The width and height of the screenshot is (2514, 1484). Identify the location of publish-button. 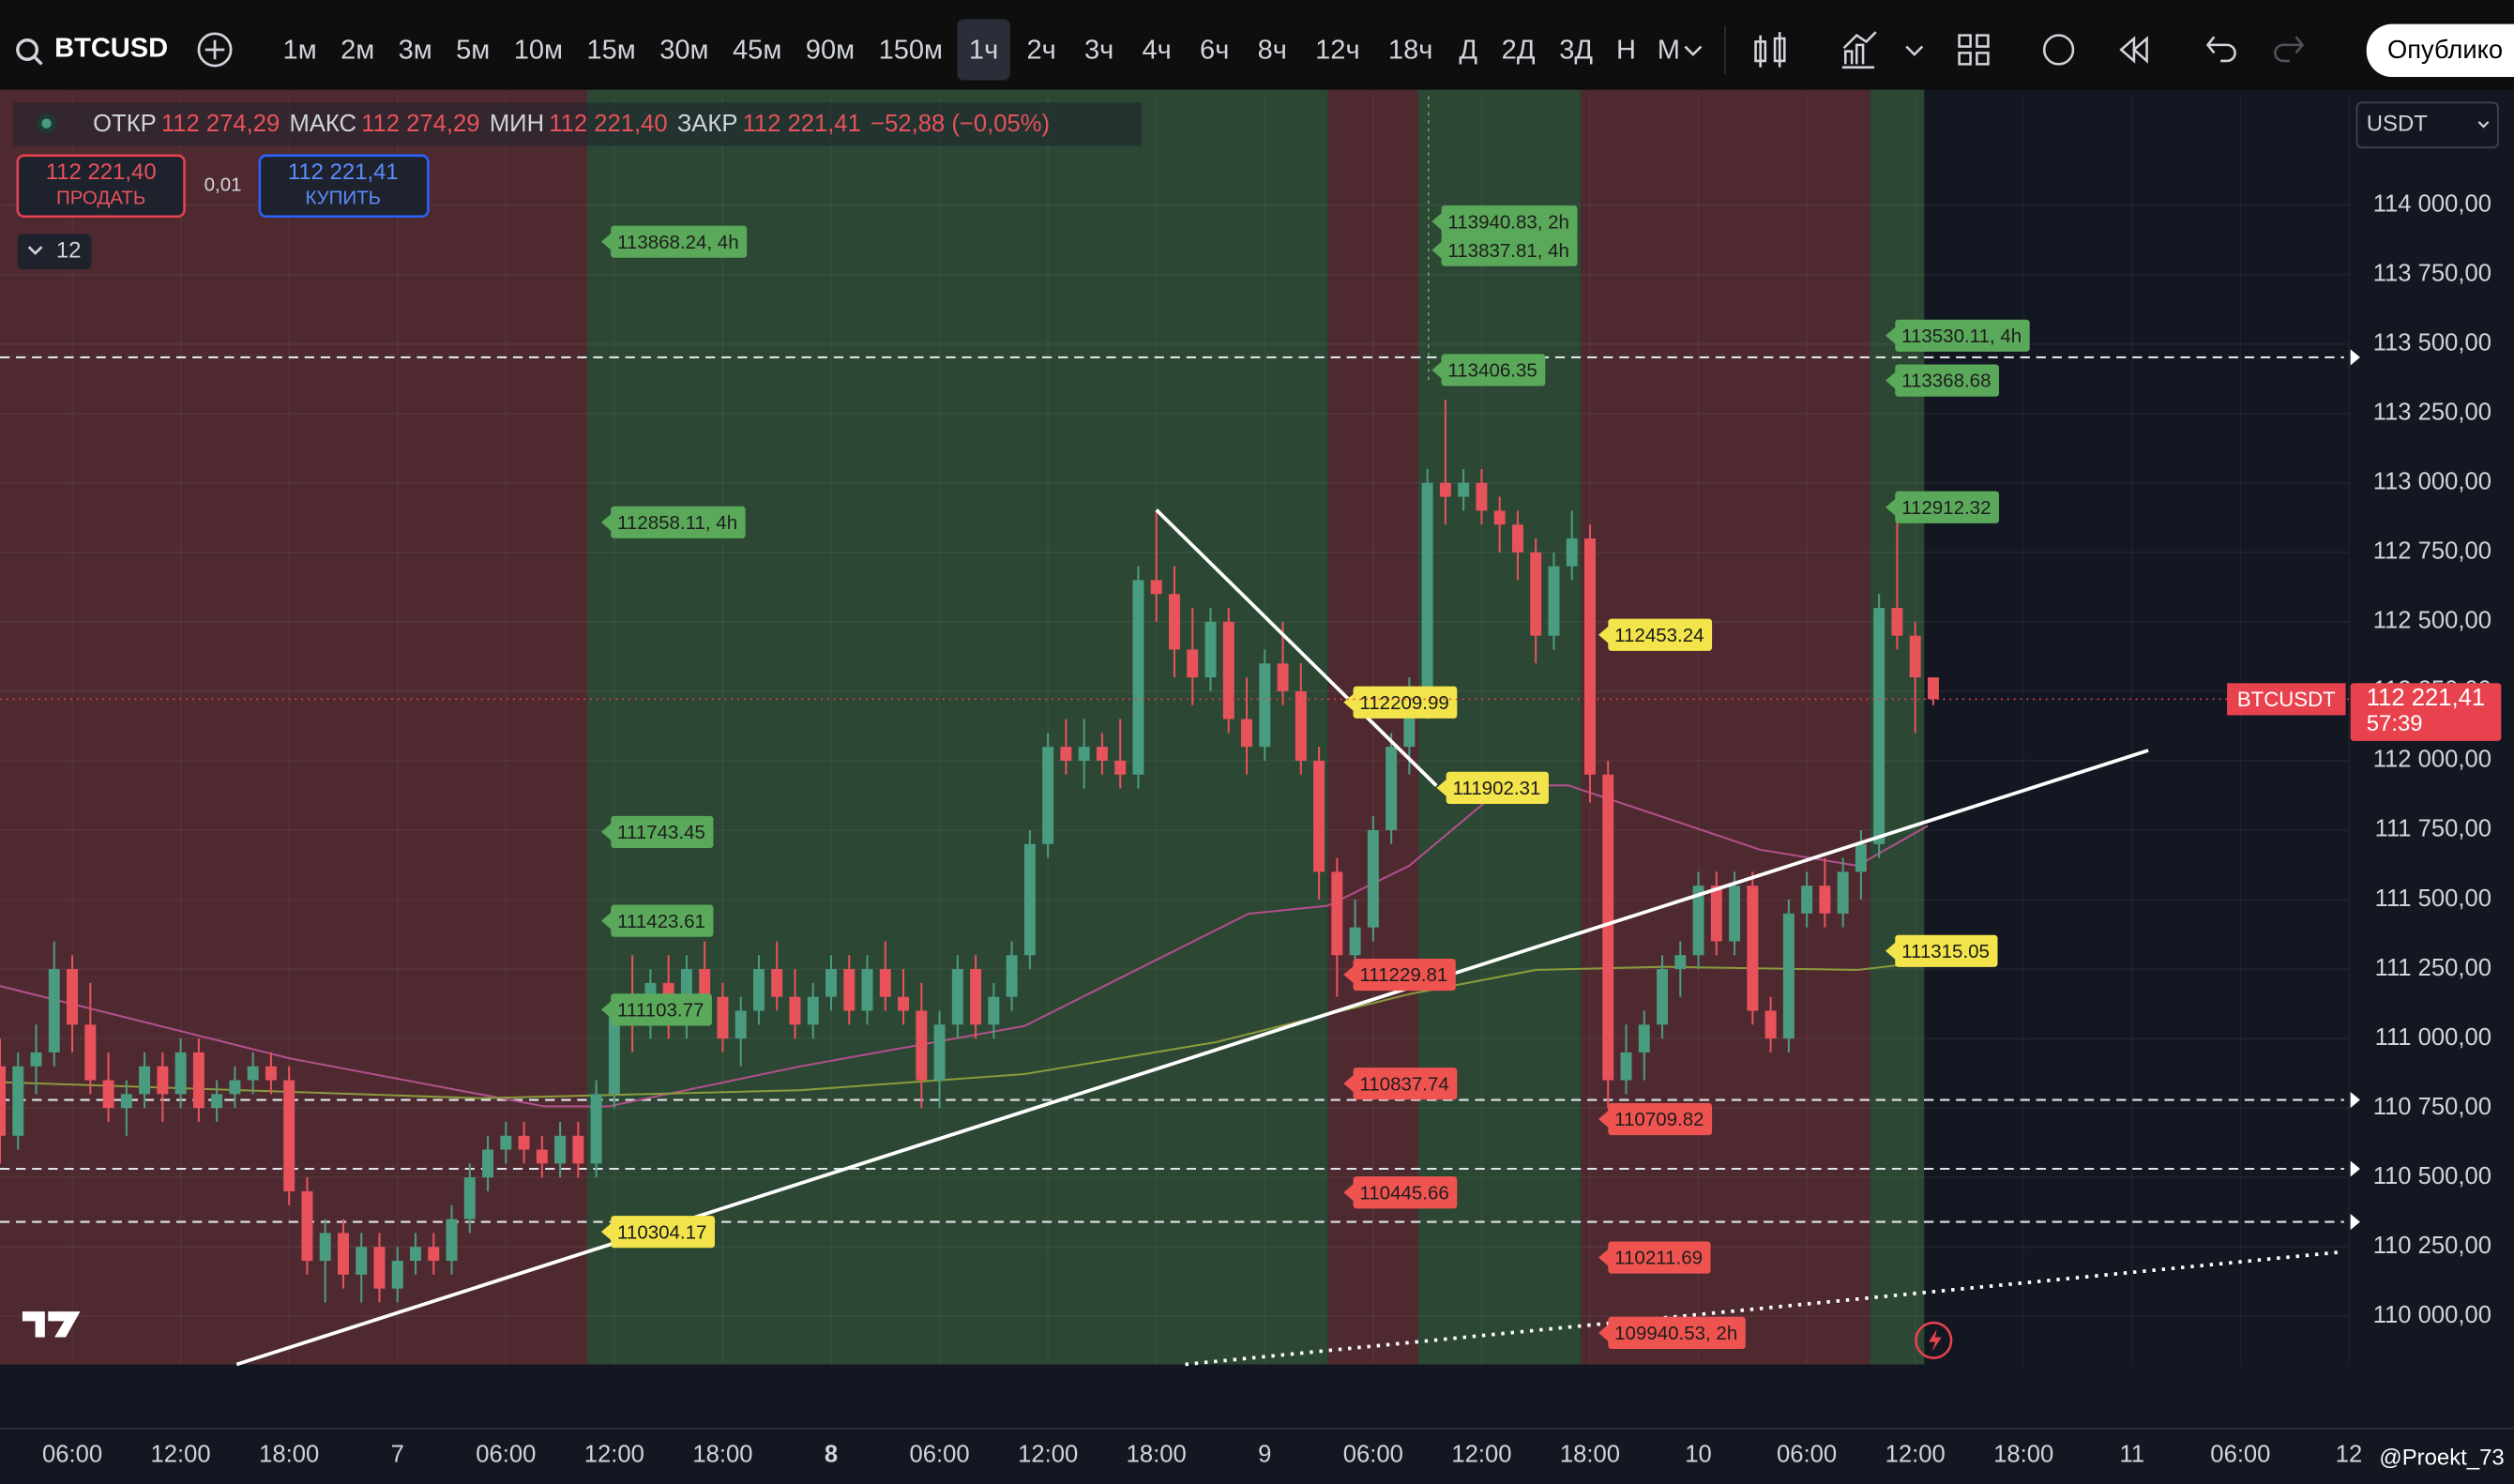
(2440, 51).